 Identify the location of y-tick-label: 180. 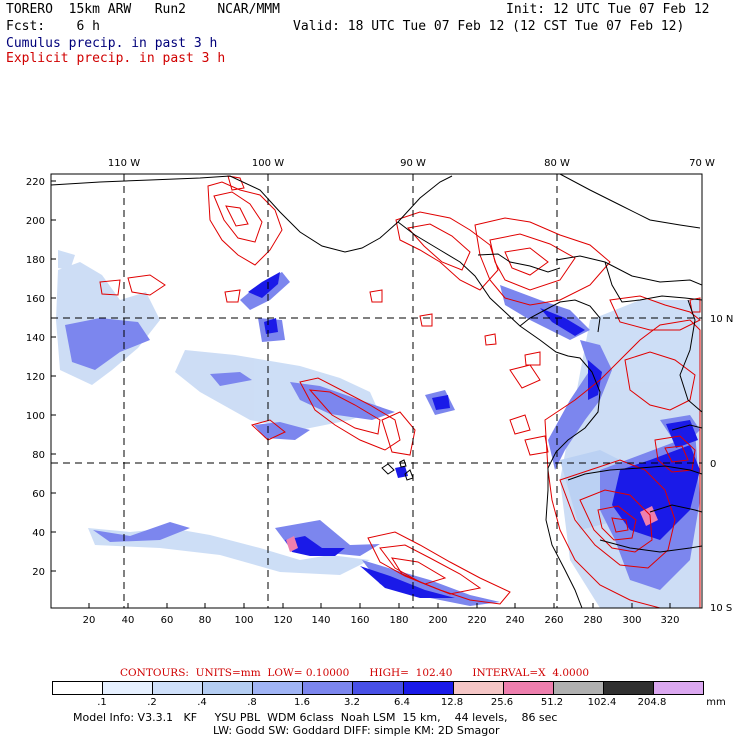
(35, 260).